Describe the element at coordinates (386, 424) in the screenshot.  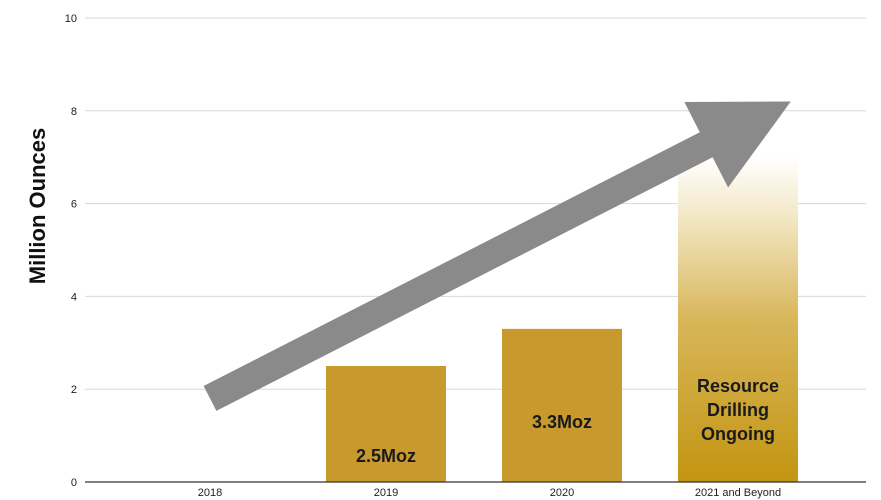
I see `bar-2019` at that location.